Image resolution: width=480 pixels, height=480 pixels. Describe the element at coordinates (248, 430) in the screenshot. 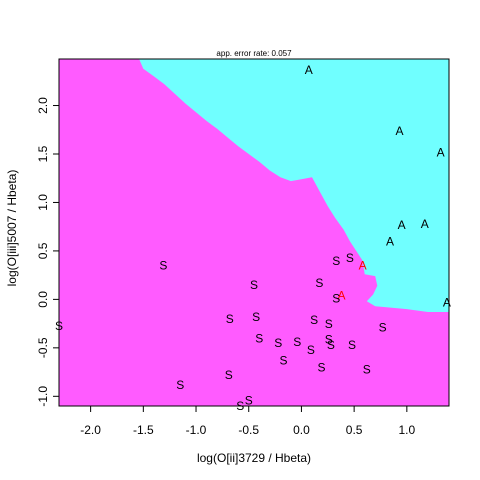

I see `x-tick-label: -0.5` at that location.